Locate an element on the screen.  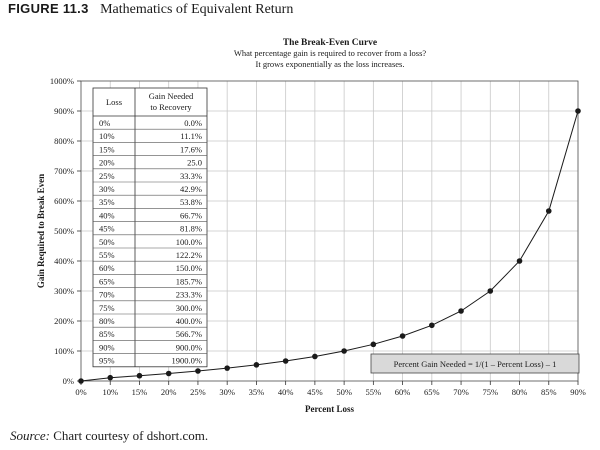
table-cell-gain: 66.7% is located at coordinates (191, 215).